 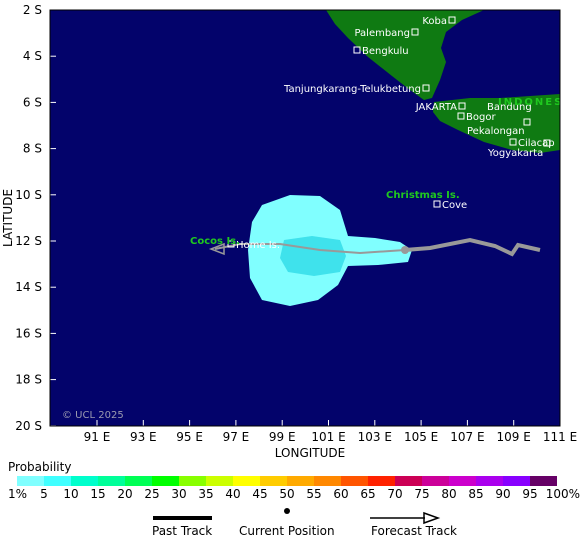 I want to click on scale-label: 10, so click(x=70, y=494).